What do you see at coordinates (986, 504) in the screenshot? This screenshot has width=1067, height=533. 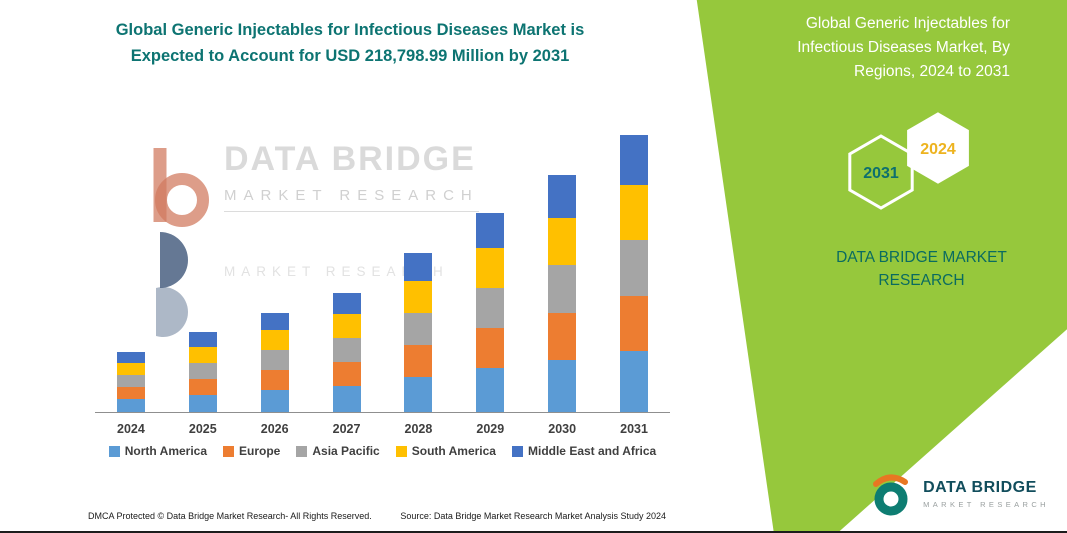 I see `logo-tagline: MARKET RESEARCH` at bounding box center [986, 504].